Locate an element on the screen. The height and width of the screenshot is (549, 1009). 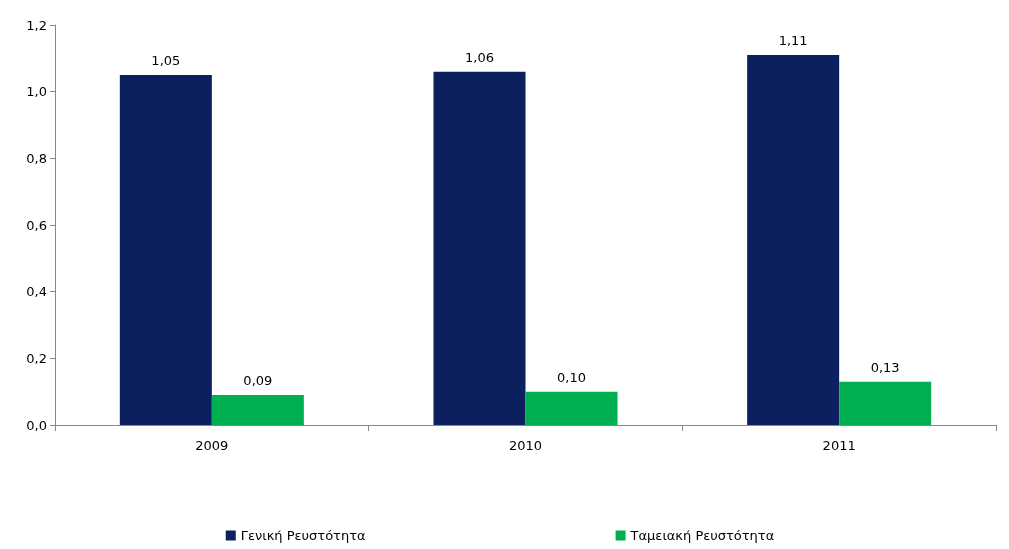
data-label: 1,11 is located at coordinates (793, 40).